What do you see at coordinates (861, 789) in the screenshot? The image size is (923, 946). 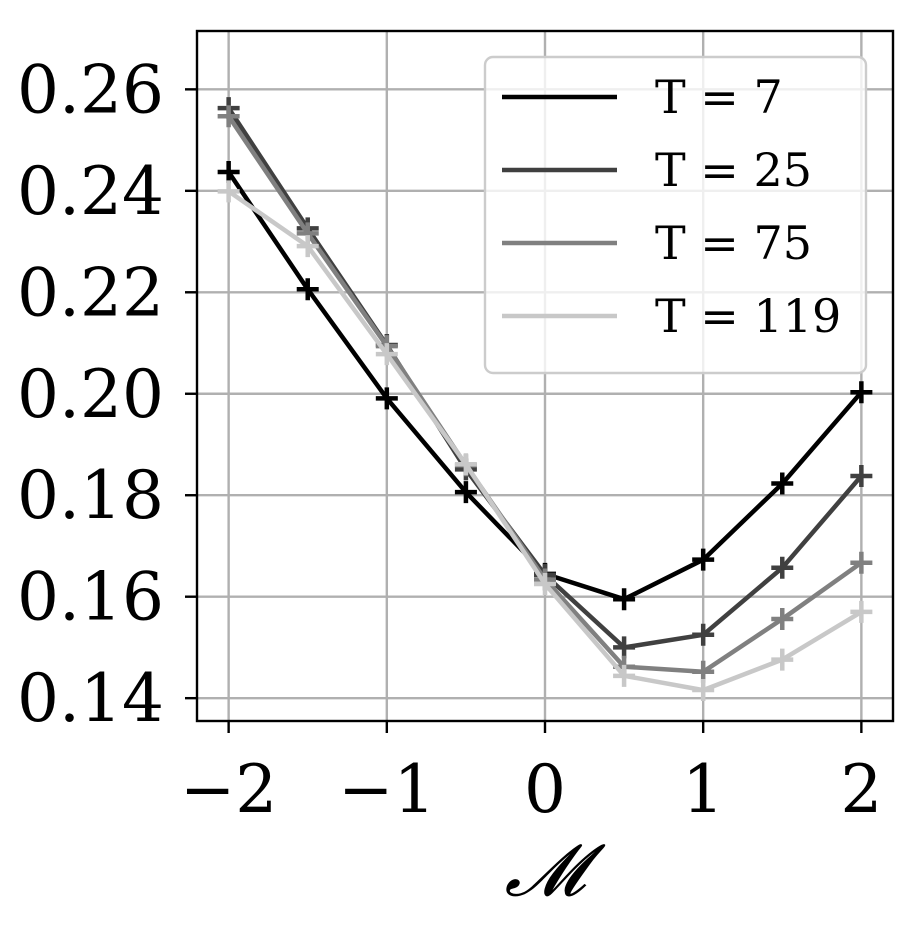 I see `x-tick-label: 2` at bounding box center [861, 789].